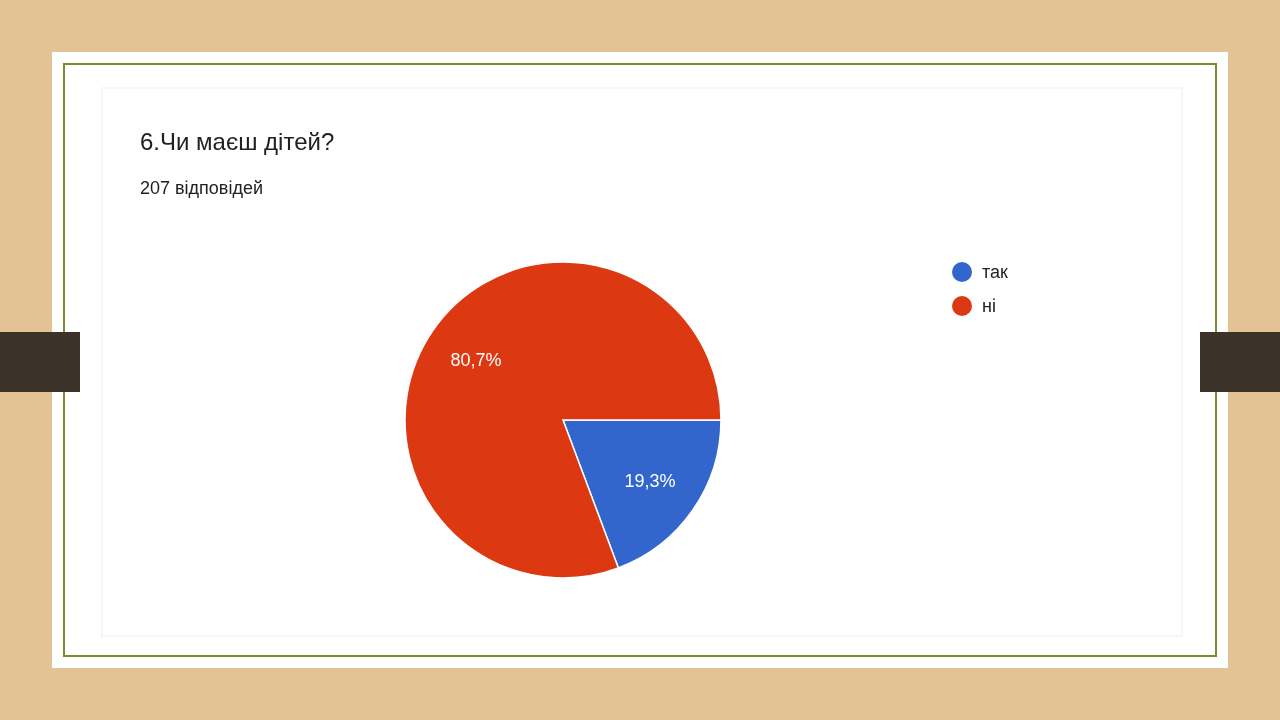  Describe the element at coordinates (237, 141) in the screenshot. I see `chart-title: 6.Чи маєш дітей?` at that location.